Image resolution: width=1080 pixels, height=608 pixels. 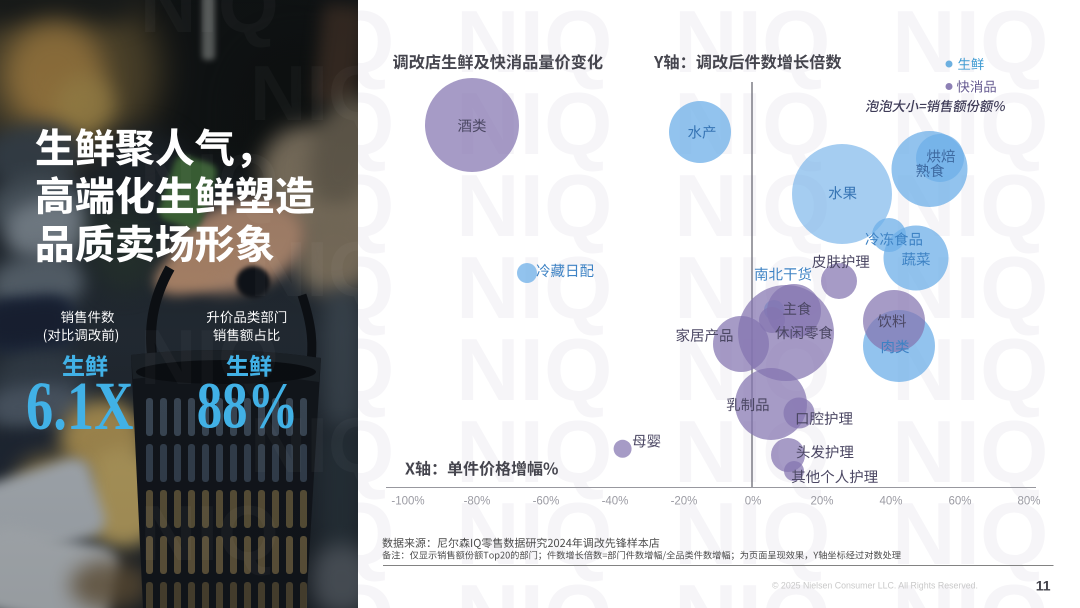 I want to click on svg-text: 40%, so click(x=890, y=502).